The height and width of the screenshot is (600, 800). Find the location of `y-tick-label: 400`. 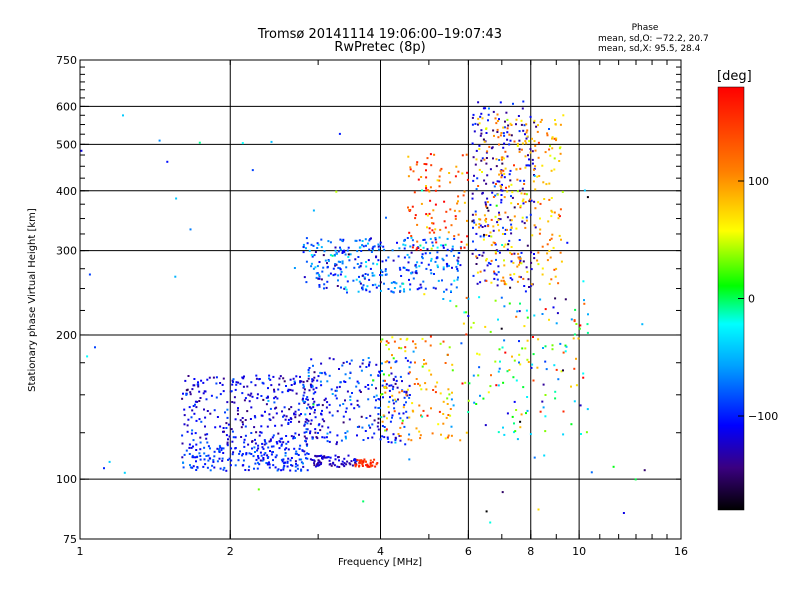

y-tick-label: 400 is located at coordinates (66, 191).